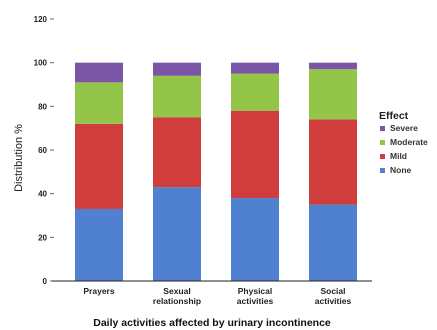 Image resolution: width=437 pixels, height=330 pixels. What do you see at coordinates (255, 239) in the screenshot?
I see `bar-none-physical-activities` at bounding box center [255, 239].